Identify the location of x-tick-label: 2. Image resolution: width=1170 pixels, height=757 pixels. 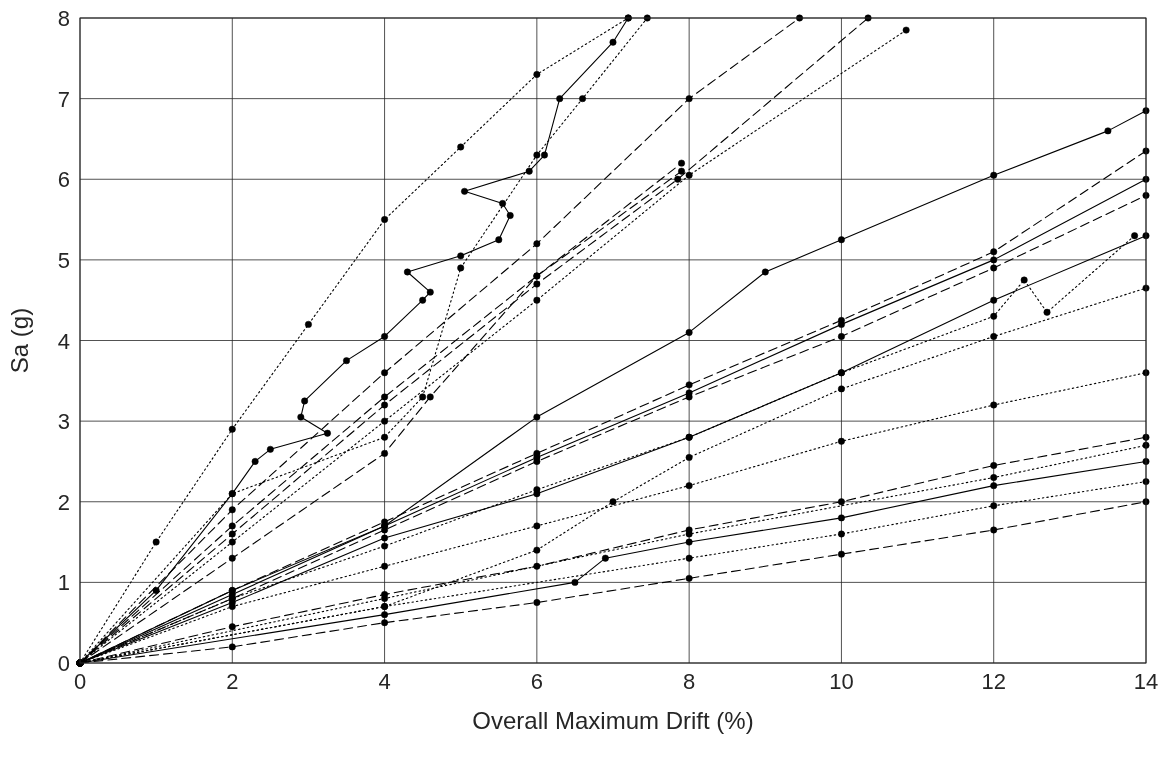
(232, 681).